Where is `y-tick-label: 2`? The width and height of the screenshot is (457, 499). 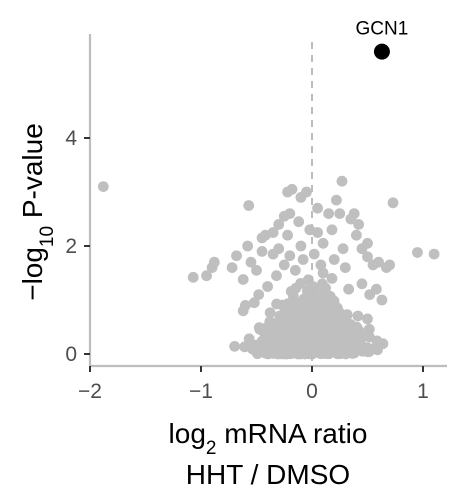
y-tick-label: 2 is located at coordinates (71, 246).